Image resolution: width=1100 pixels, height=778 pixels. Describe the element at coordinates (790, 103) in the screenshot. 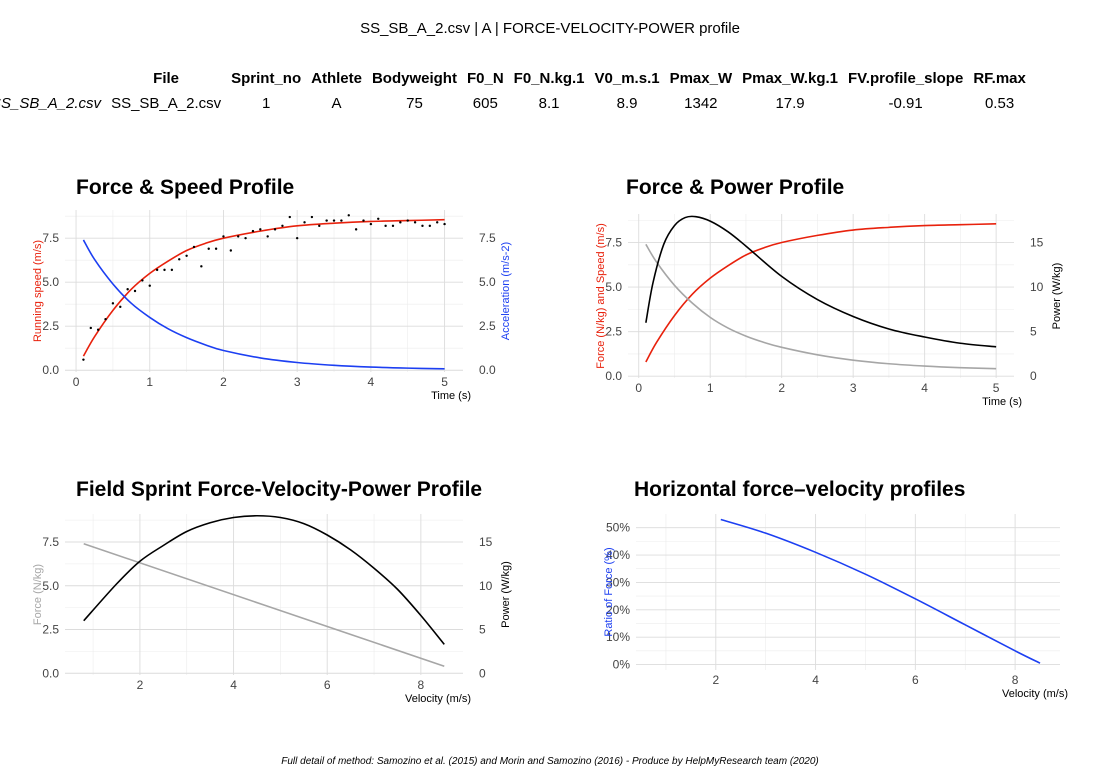

I see `summary-cell: 17.9` at that location.